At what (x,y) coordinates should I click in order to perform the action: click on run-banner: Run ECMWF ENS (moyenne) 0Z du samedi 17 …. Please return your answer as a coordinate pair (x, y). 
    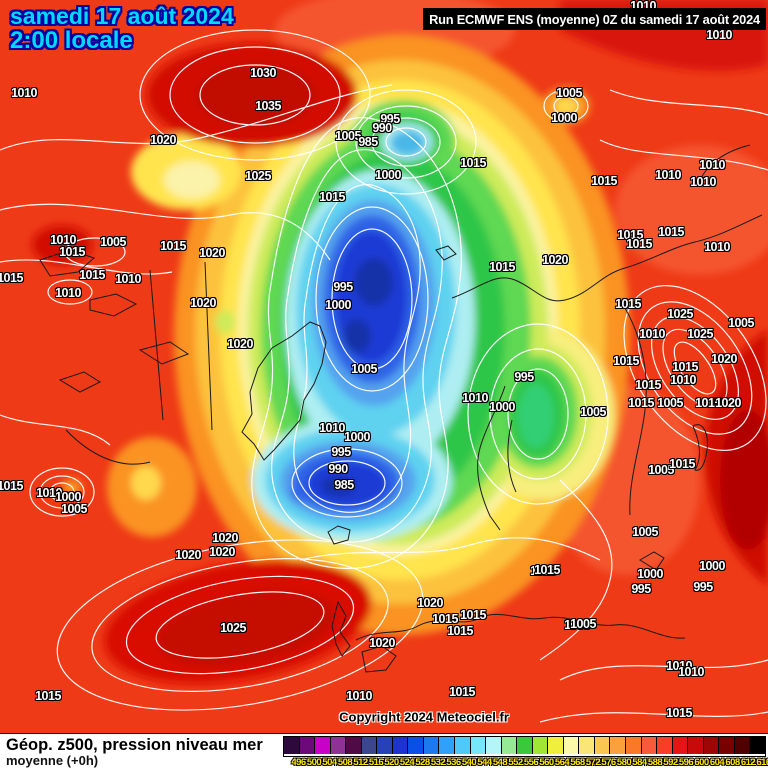
    Looking at the image, I should click on (594, 19).